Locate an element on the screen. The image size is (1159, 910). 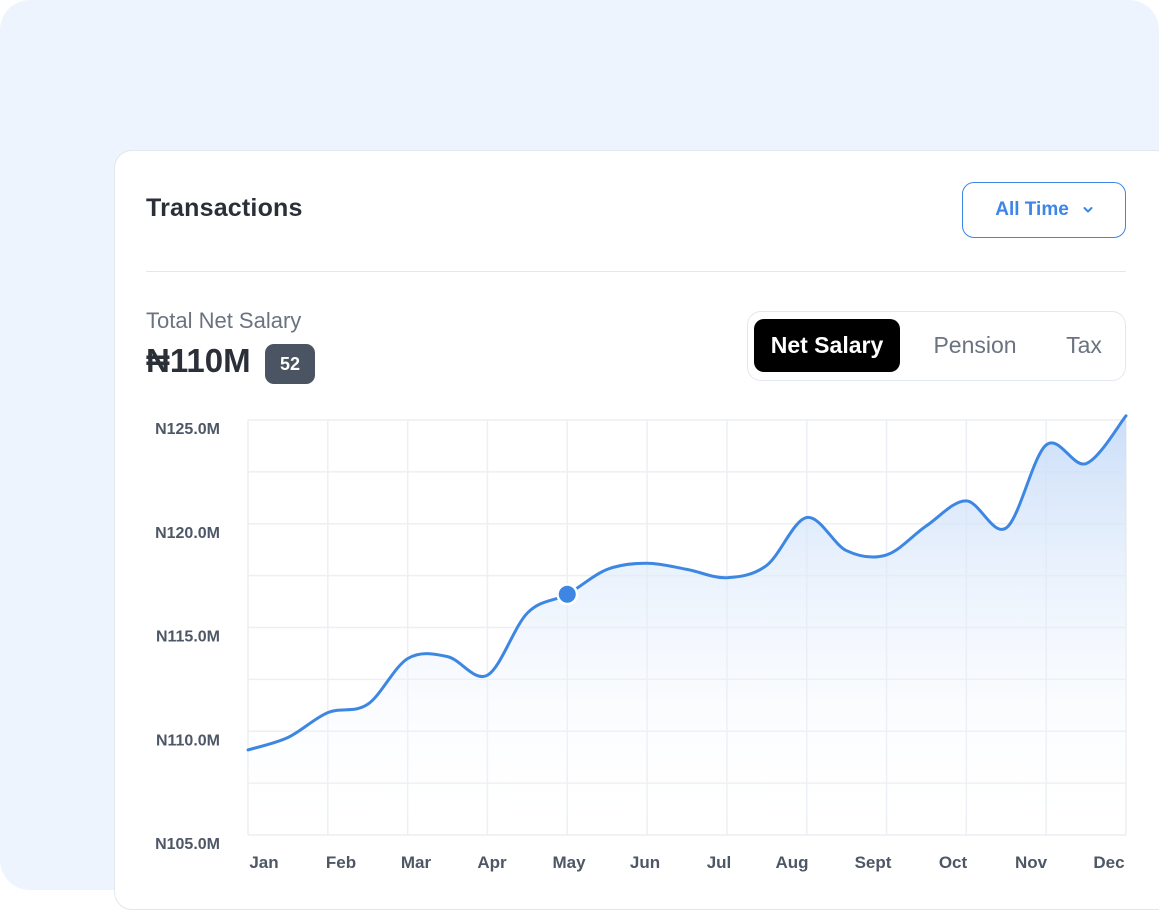
x-tick-label: Nov is located at coordinates (1031, 862).